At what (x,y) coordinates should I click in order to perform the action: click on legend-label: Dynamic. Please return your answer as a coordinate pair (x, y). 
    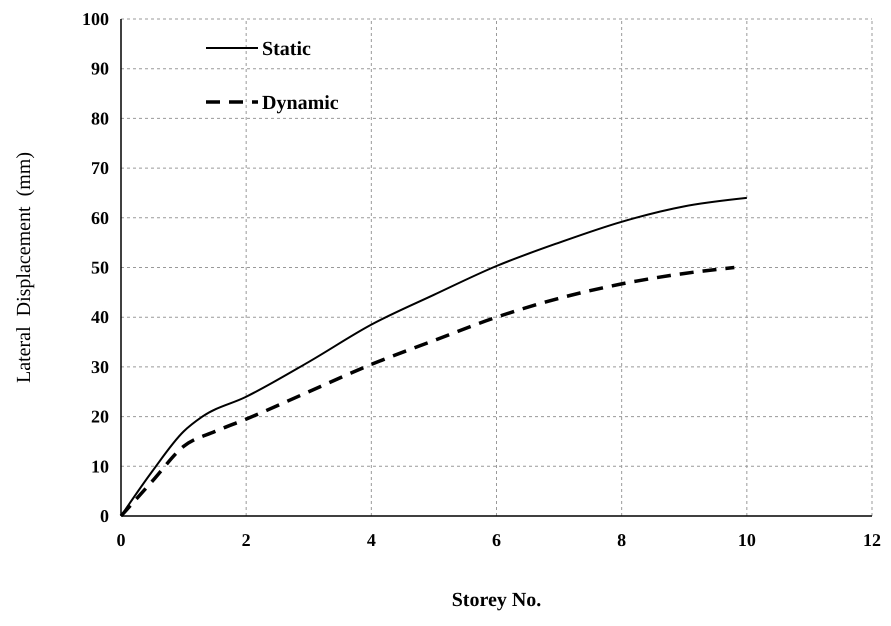
    Looking at the image, I should click on (300, 103).